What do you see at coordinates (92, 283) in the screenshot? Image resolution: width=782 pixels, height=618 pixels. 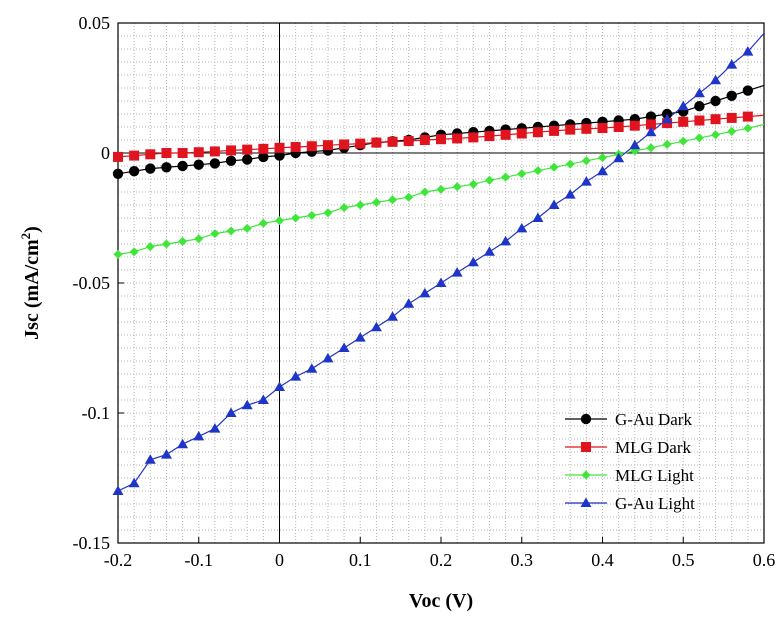 I see `y-tick-label: -0.05` at bounding box center [92, 283].